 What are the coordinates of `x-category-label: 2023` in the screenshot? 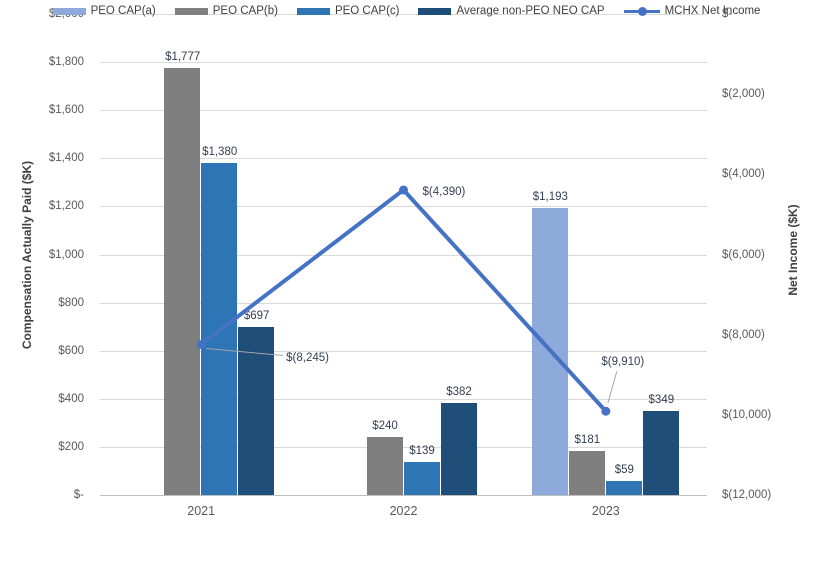 It's located at (605, 511).